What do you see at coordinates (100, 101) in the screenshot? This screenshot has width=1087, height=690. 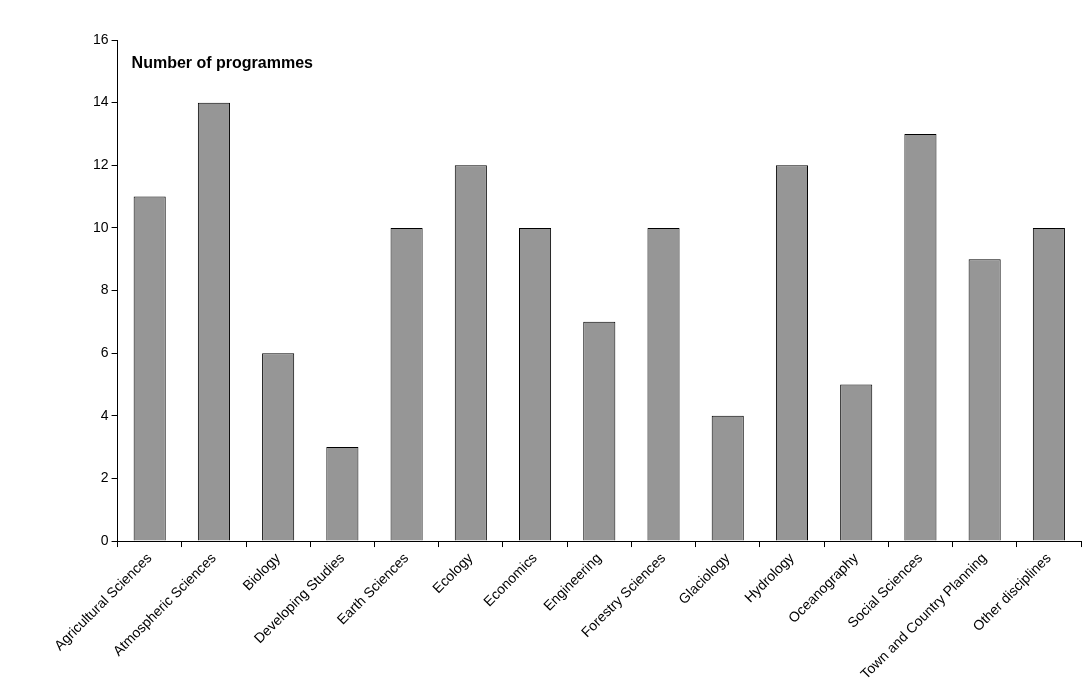 I see `y-tick-label: 14` at bounding box center [100, 101].